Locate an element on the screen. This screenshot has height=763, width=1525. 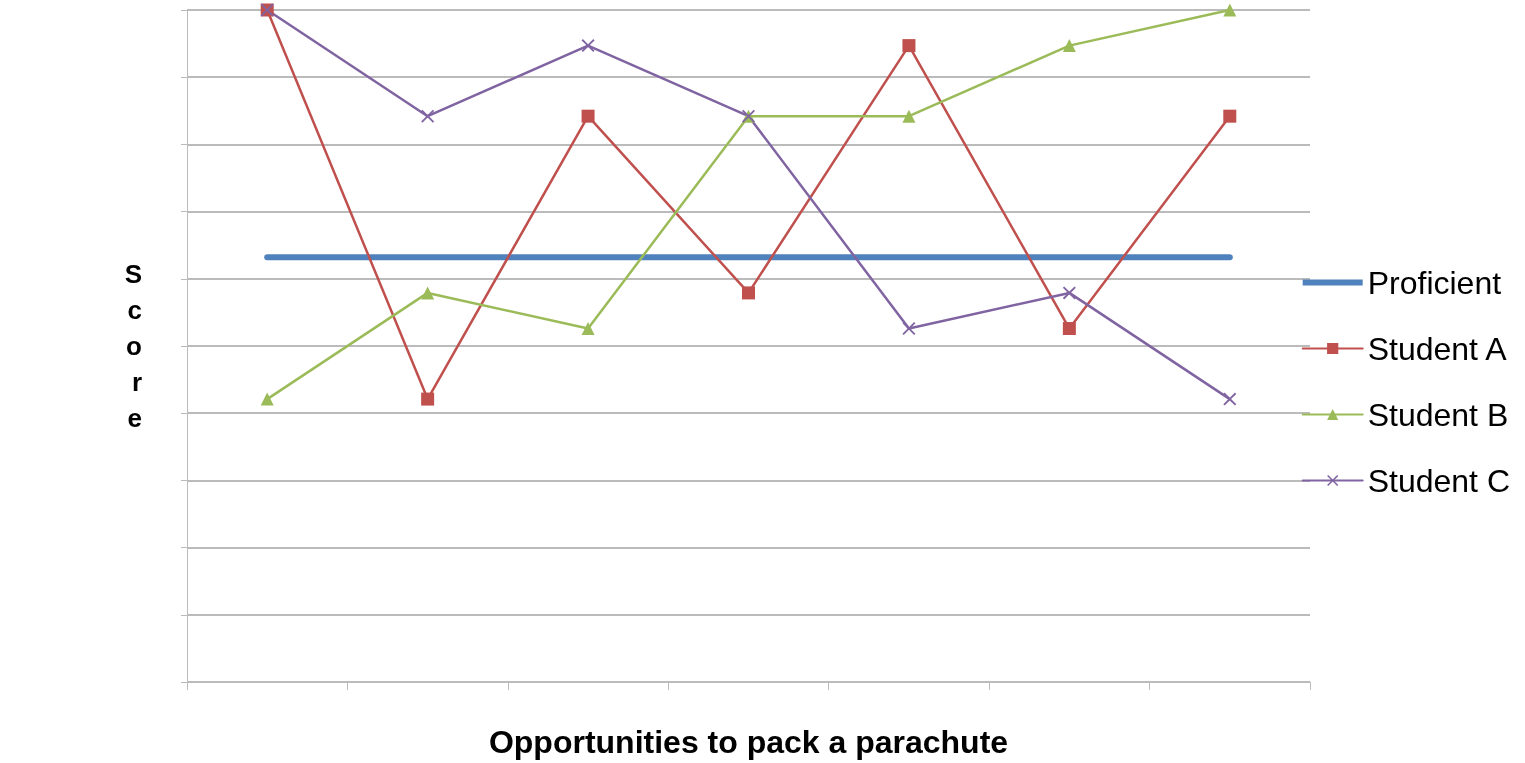
y-axis-title: Score is located at coordinates (133, 346).